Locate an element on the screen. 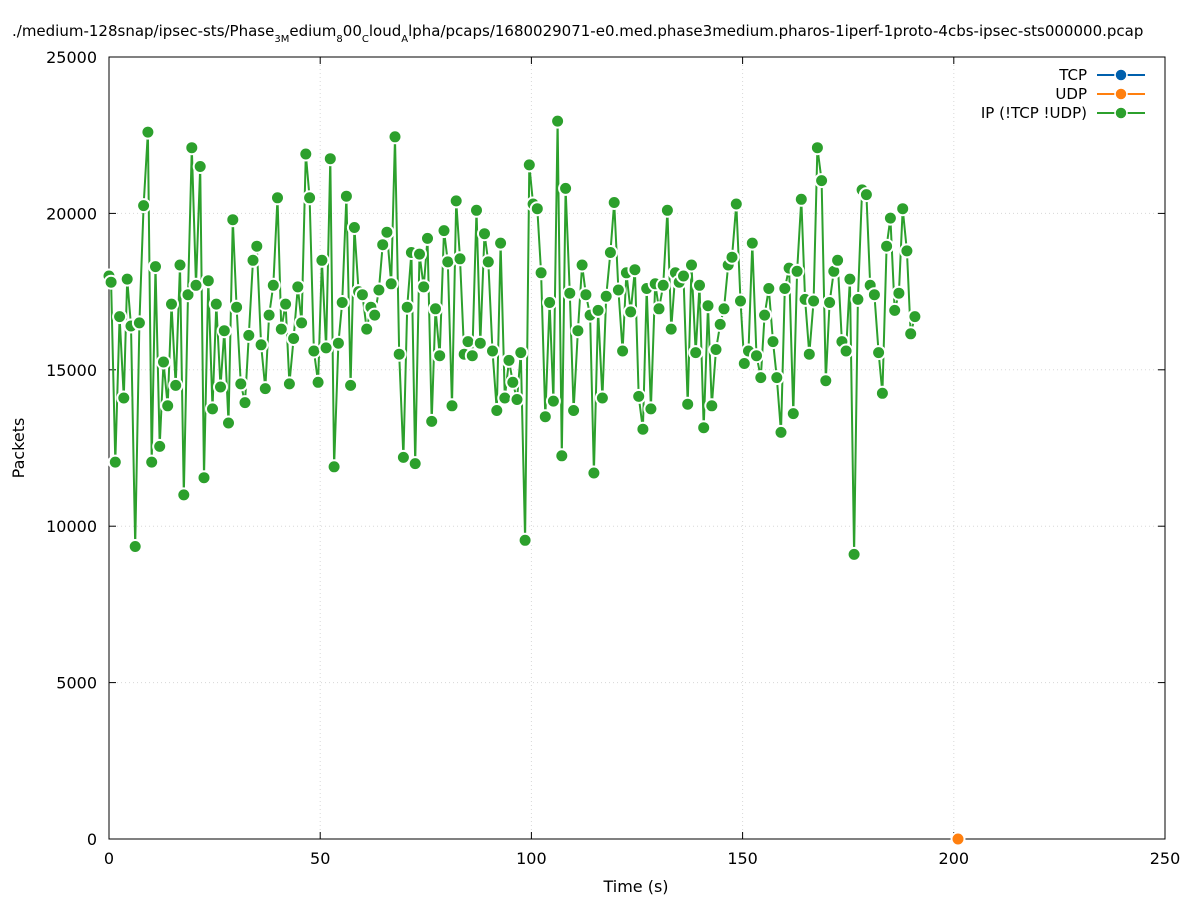 Image resolution: width=1197 pixels, height=900 pixels. x-tick-label: 200 is located at coordinates (954, 858).